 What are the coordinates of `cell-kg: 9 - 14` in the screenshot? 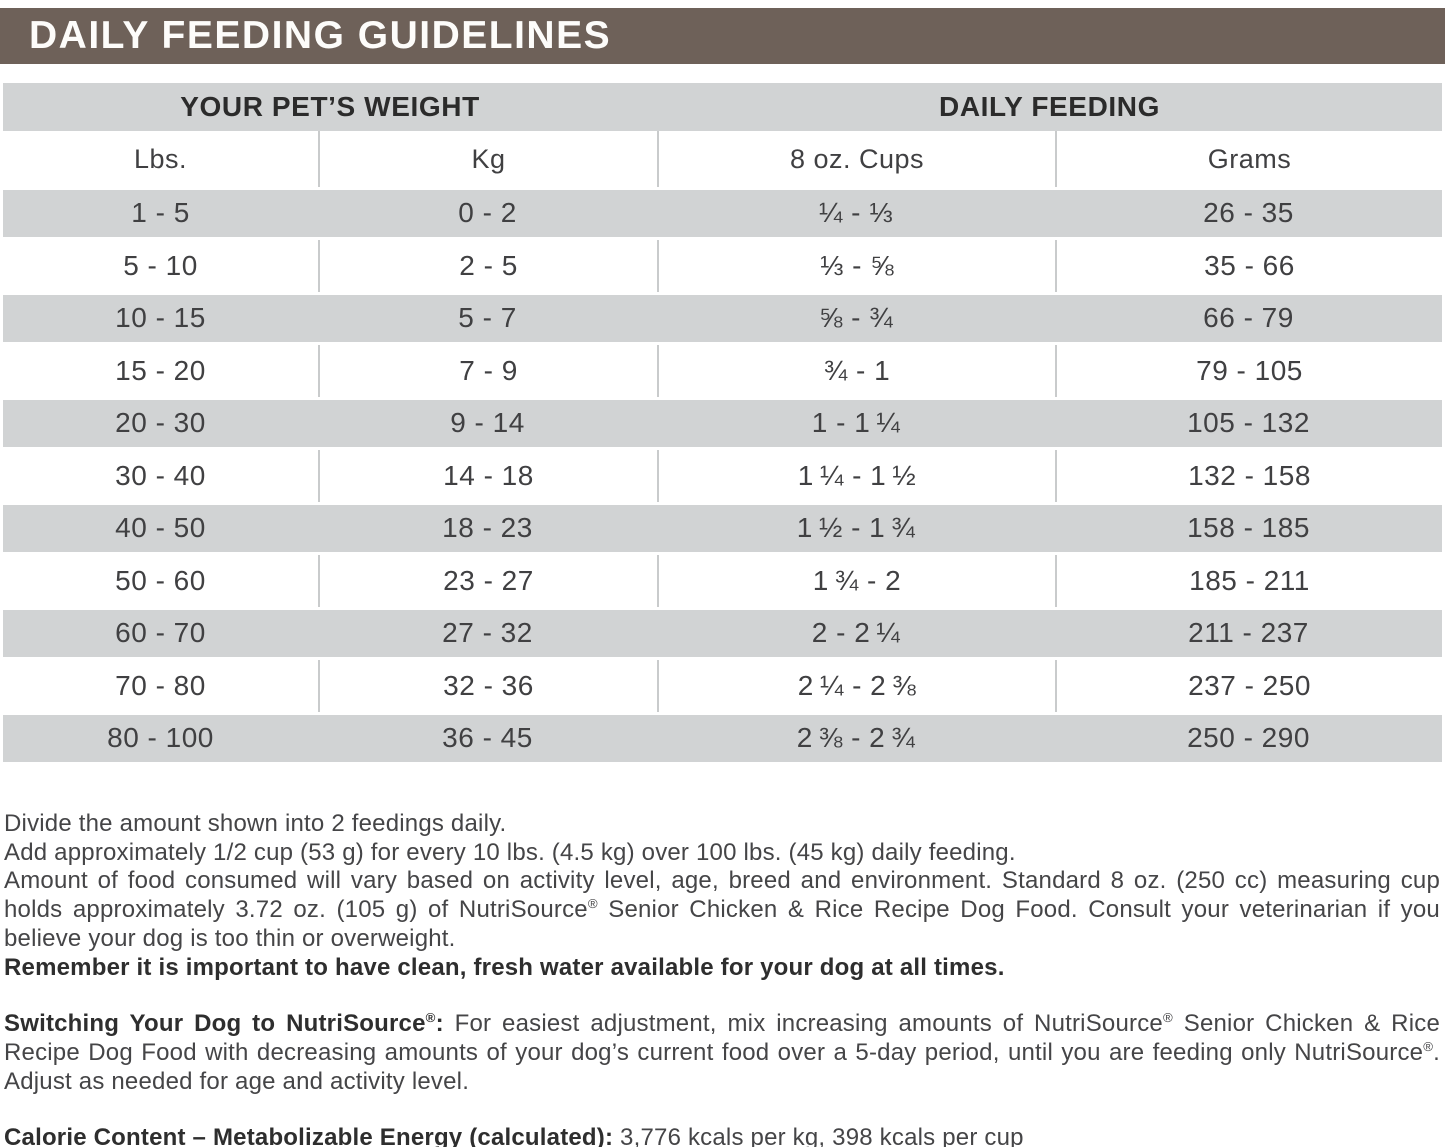 It's located at (487, 423).